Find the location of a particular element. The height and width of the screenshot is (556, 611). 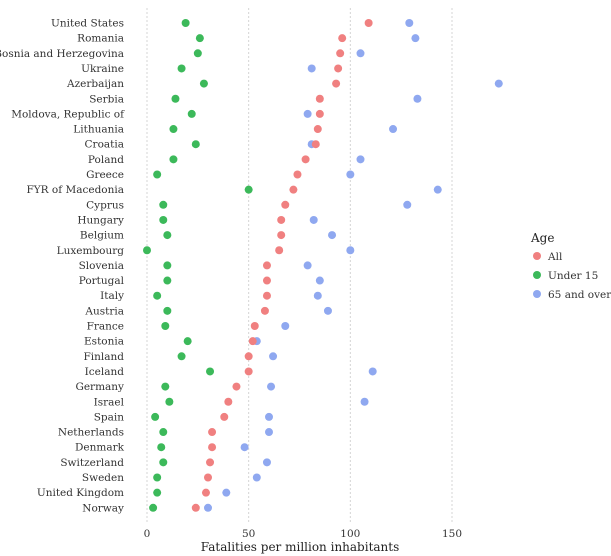

country-label: Bosnia and Herzegovina is located at coordinates (62, 54).